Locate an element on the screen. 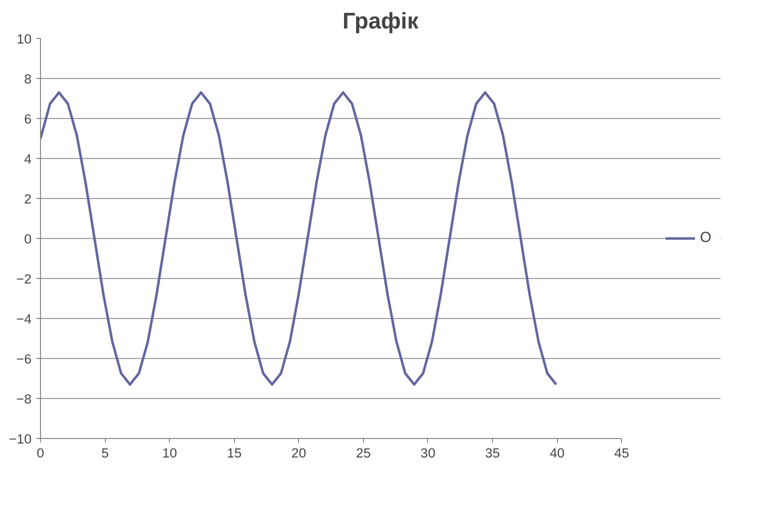 The image size is (763, 511). x-tick-label: 35 is located at coordinates (492, 453).